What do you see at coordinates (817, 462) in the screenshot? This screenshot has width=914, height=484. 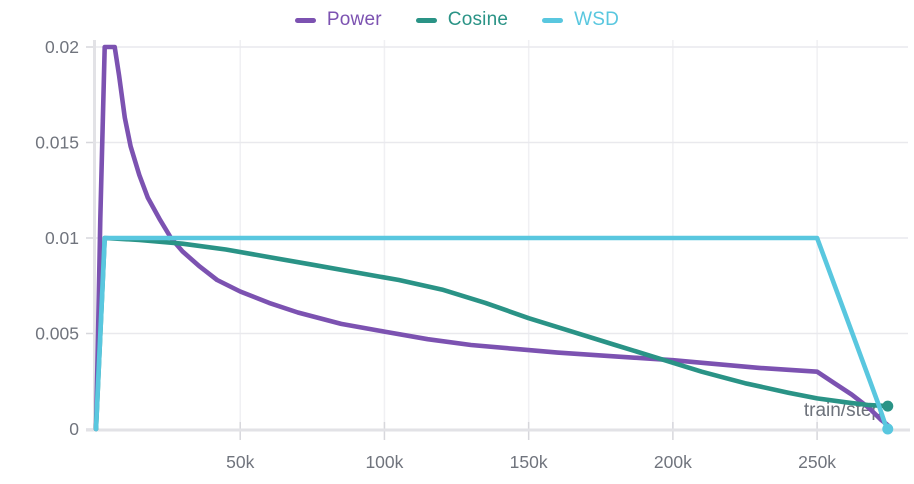 I see `x-tick-label: 250k` at bounding box center [817, 462].